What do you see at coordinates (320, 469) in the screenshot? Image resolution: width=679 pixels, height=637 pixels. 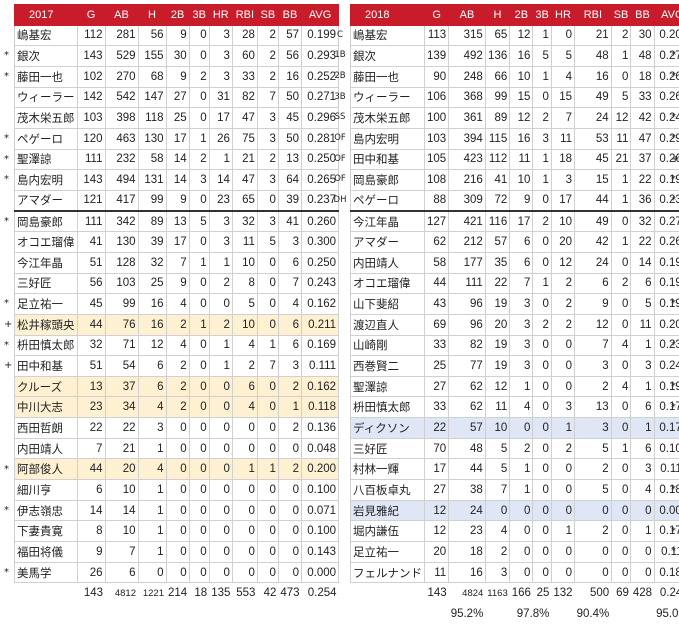 I see `stat-cell: 0.200` at bounding box center [320, 469].